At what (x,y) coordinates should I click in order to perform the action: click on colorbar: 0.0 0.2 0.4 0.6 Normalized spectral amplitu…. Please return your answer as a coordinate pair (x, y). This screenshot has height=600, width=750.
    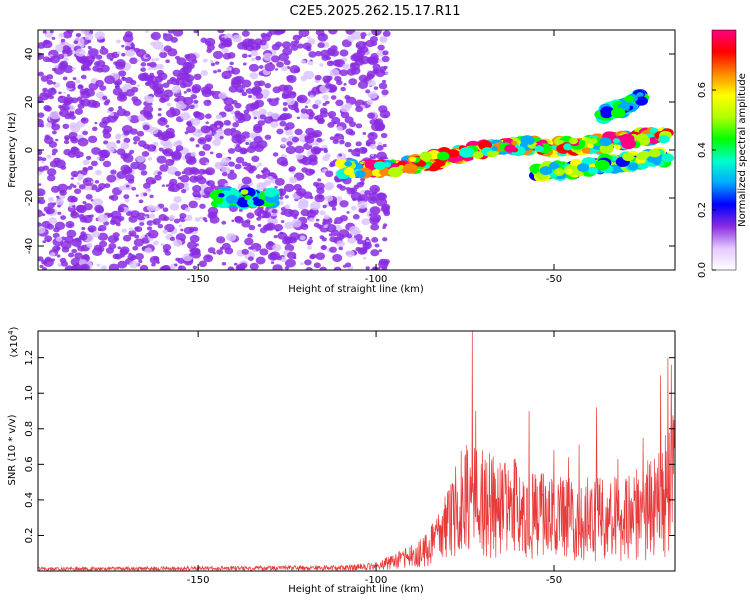
    Looking at the image, I should click on (722, 153).